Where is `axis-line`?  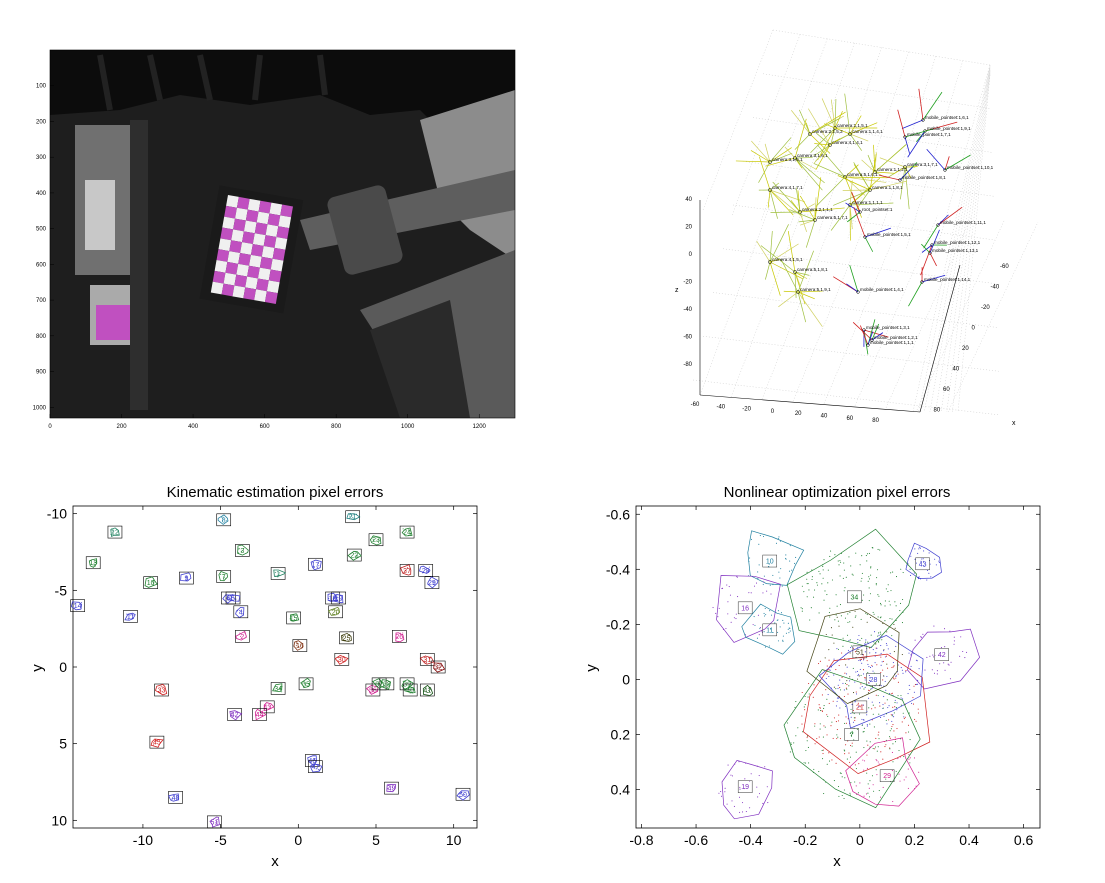 axis-line is located at coordinates (940, 338).